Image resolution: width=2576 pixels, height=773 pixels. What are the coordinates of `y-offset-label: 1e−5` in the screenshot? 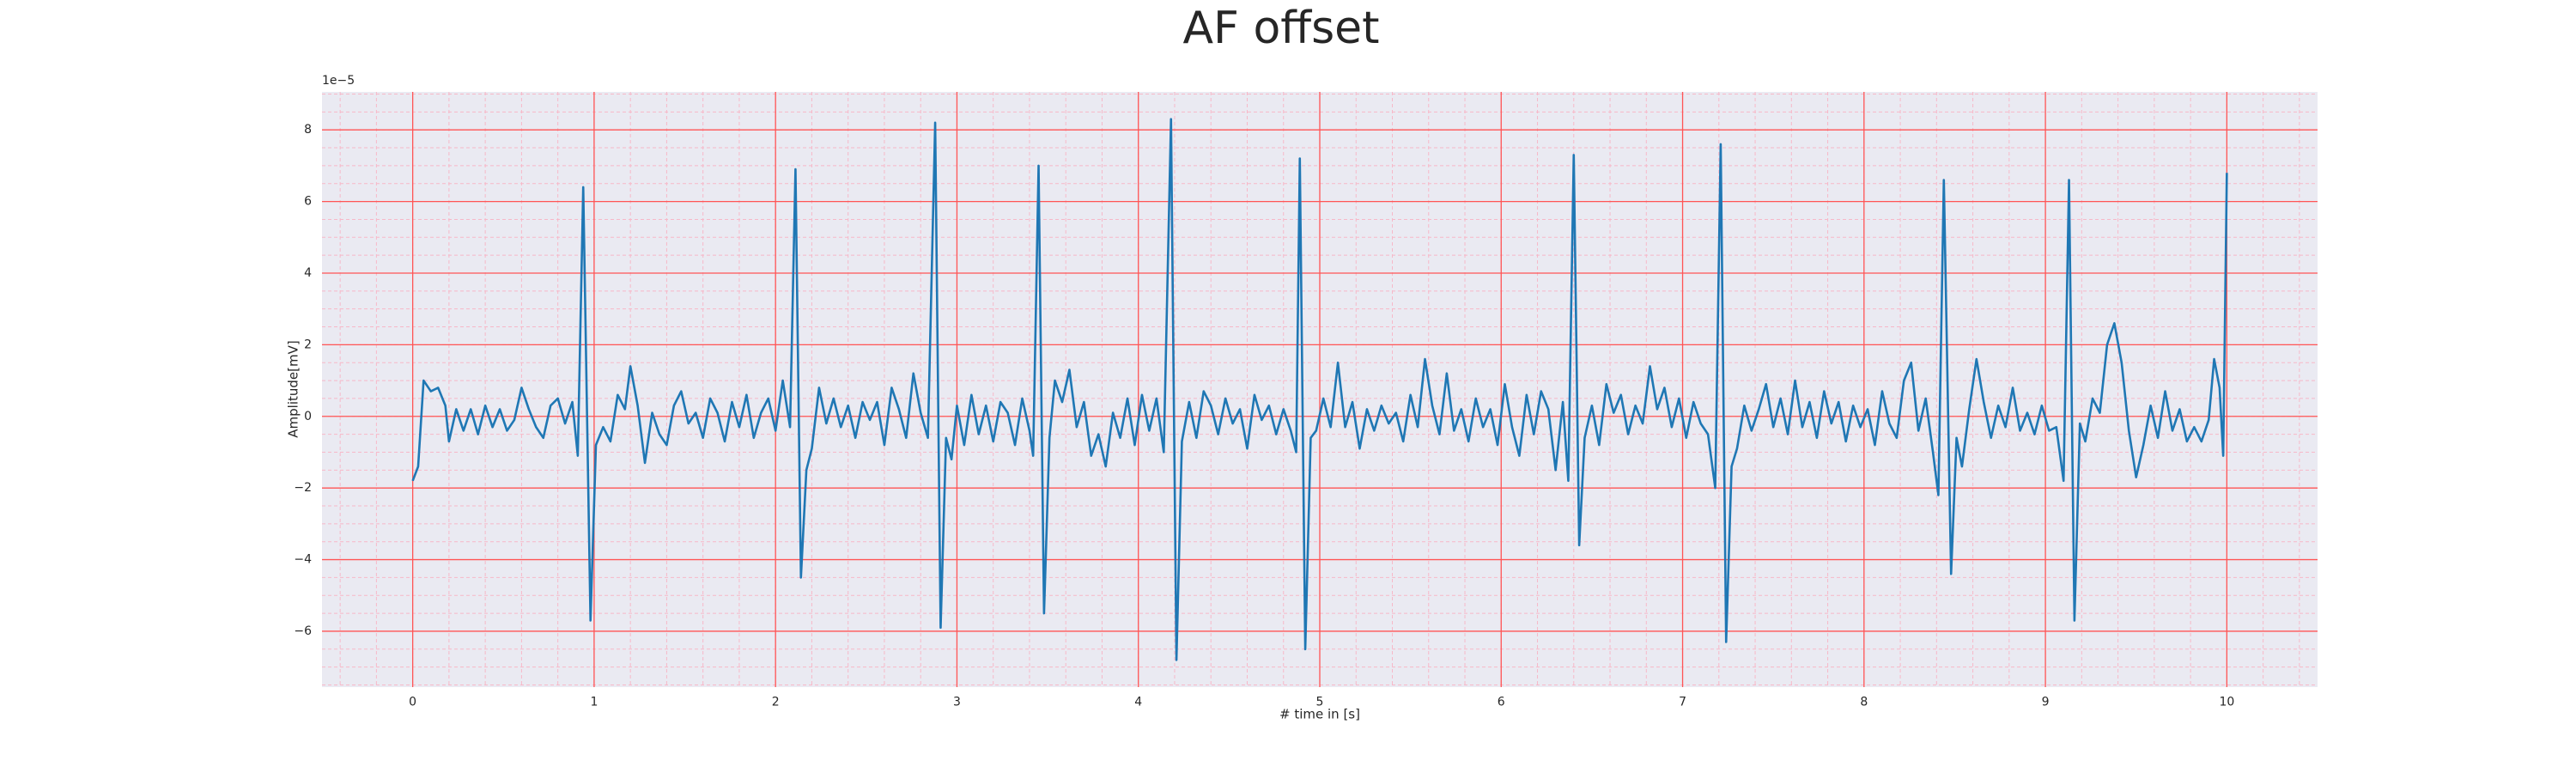 It's located at (338, 81).